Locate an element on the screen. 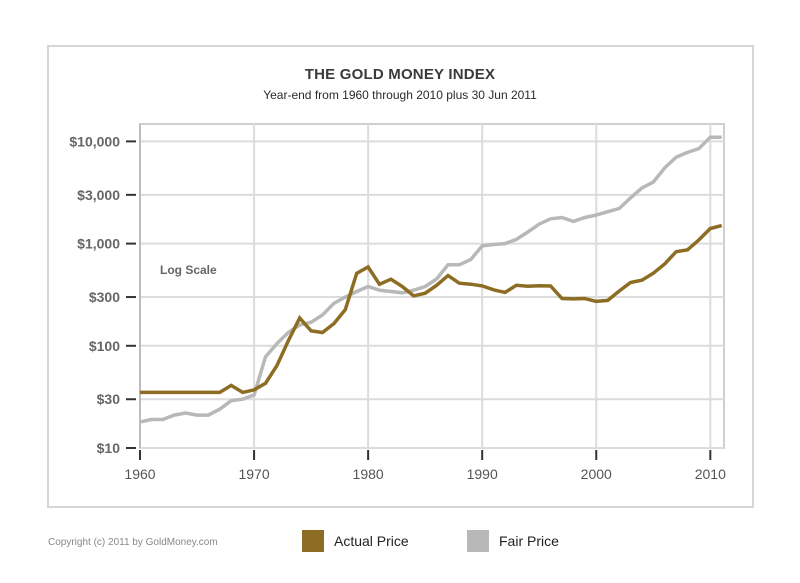 The width and height of the screenshot is (800, 583). legend-item-fair: Fair Price is located at coordinates (513, 541).